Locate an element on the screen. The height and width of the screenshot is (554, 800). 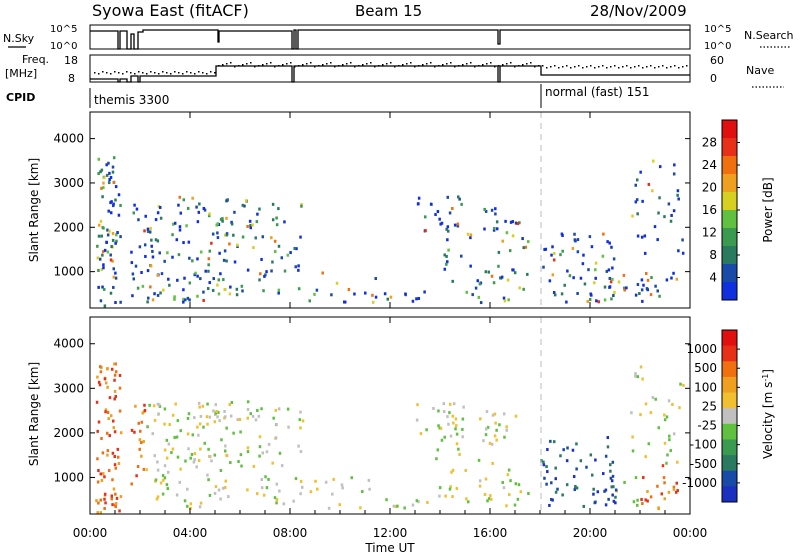
station-title: Syowa East (fitACF) is located at coordinates (170, 10).